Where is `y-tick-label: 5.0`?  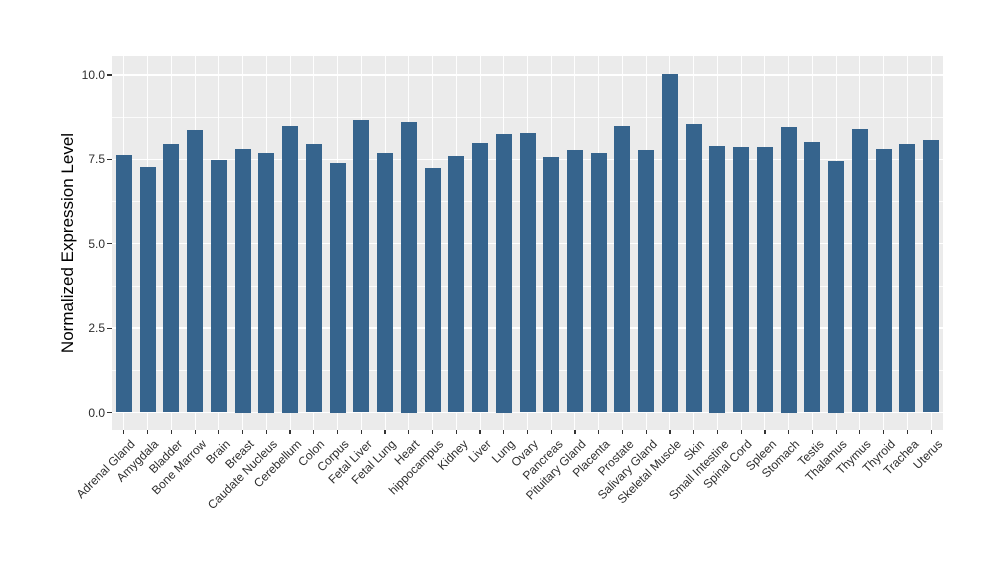
y-tick-label: 5.0 is located at coordinates (96, 243).